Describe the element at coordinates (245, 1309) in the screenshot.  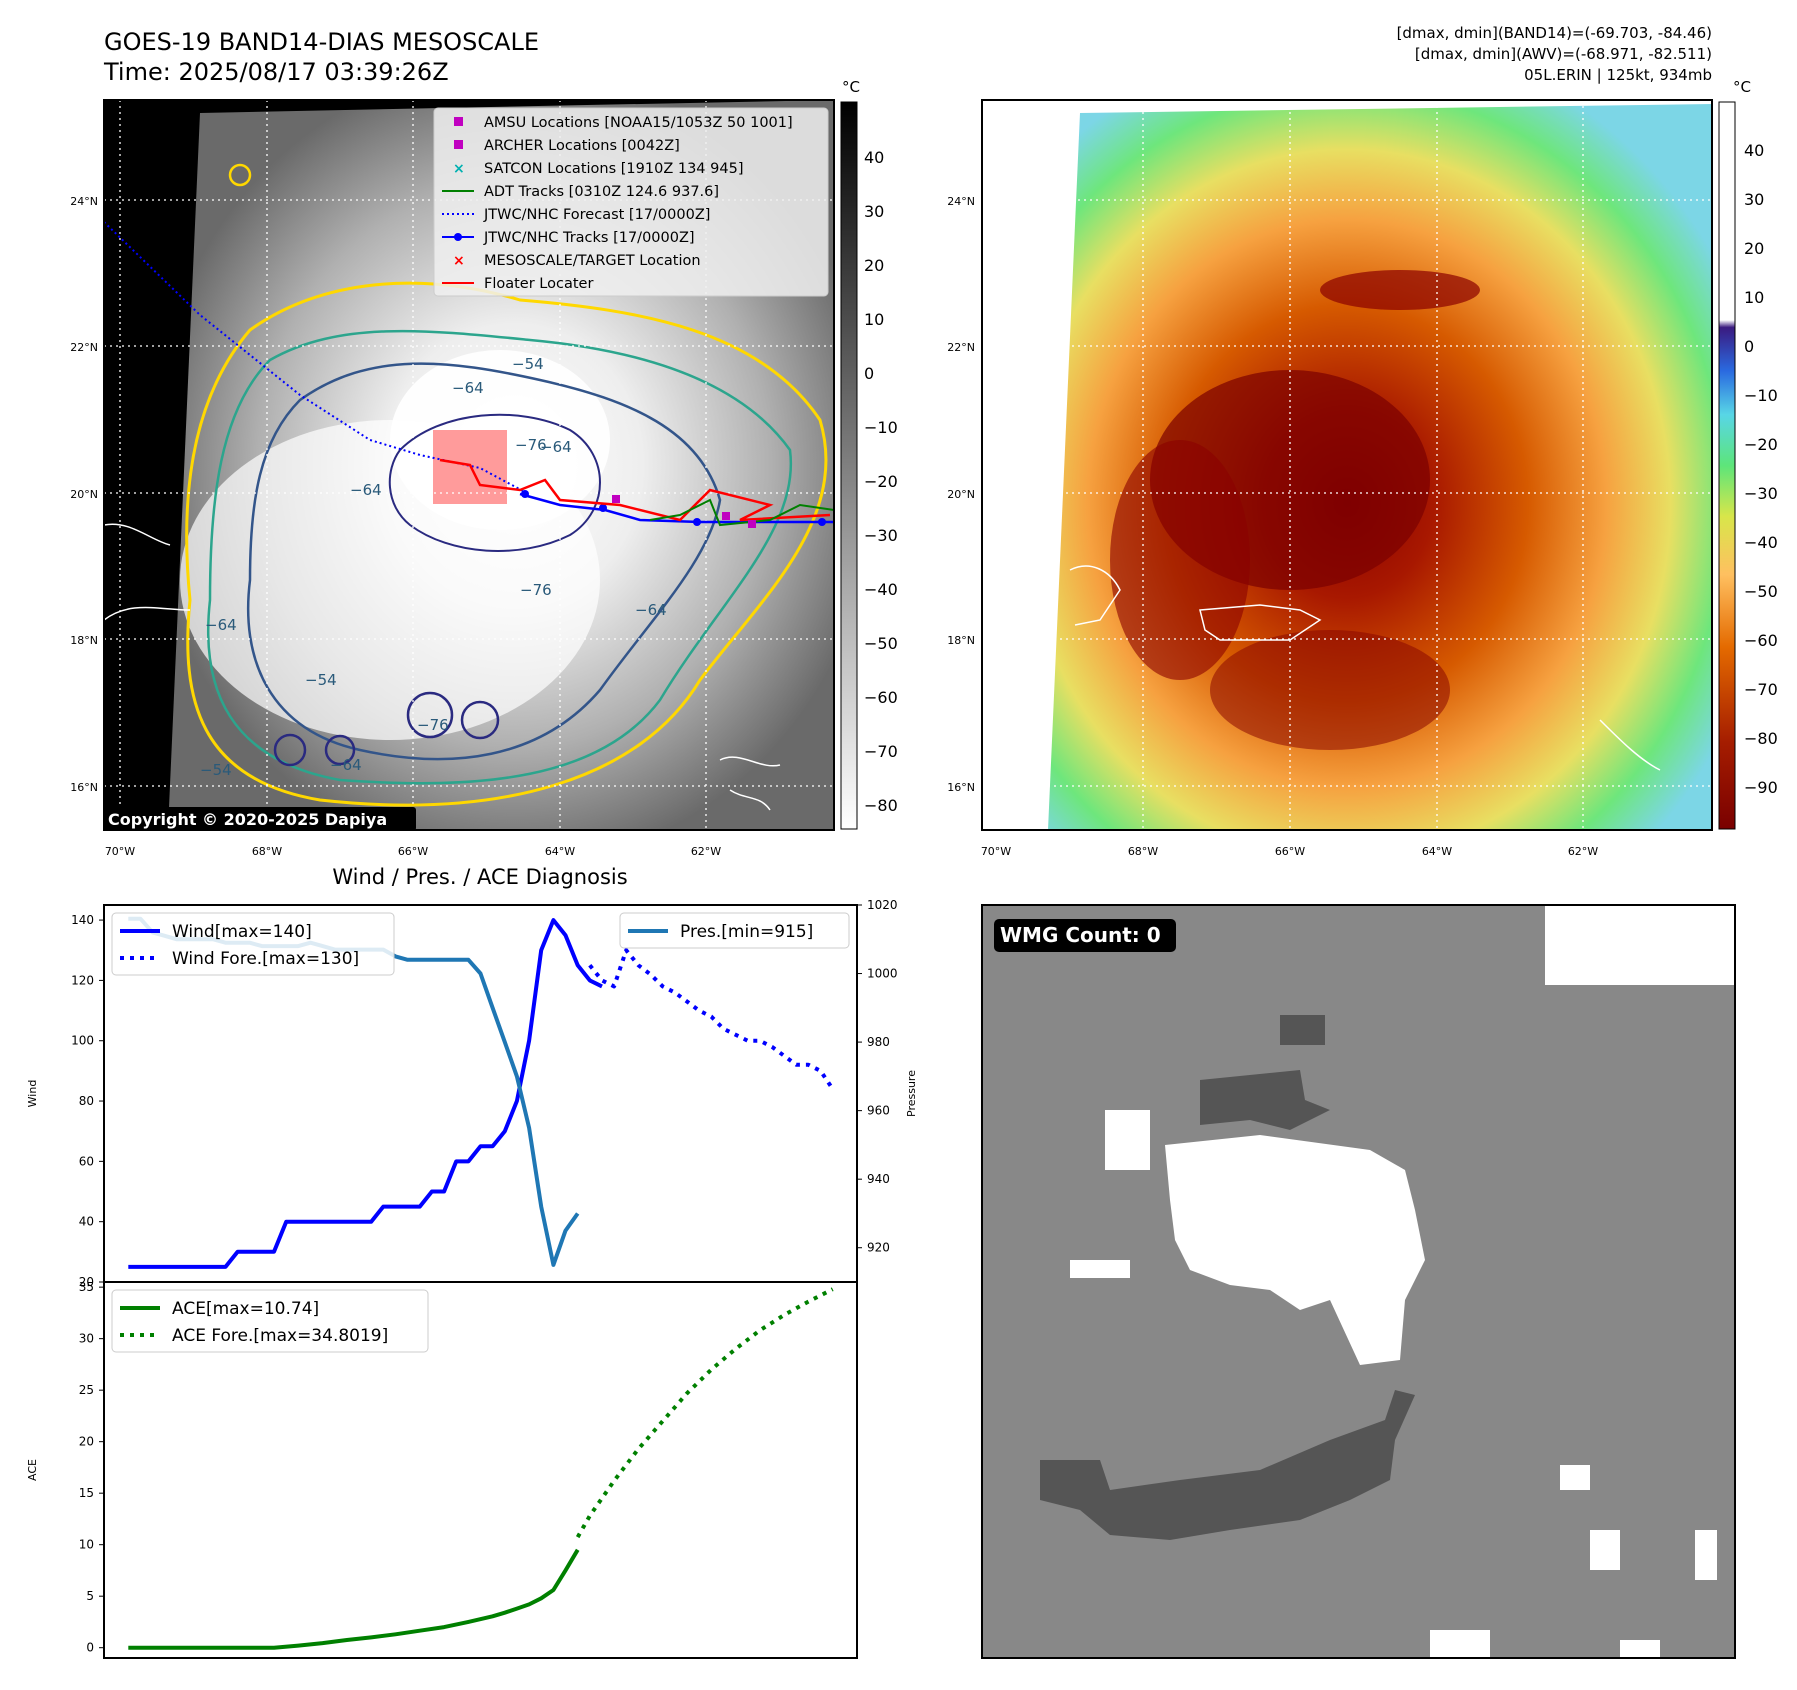
I see `legend-label: ACE[max=10.74]` at that location.